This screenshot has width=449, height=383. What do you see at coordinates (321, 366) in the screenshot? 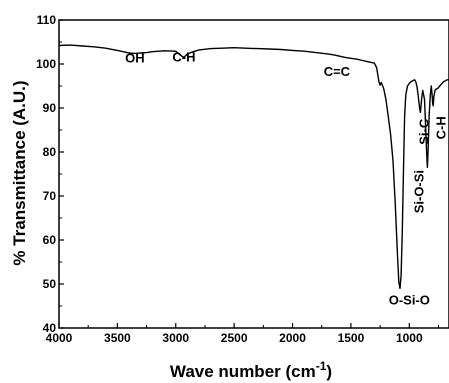
I see `x-axis-title-superscript: -1` at bounding box center [321, 366].